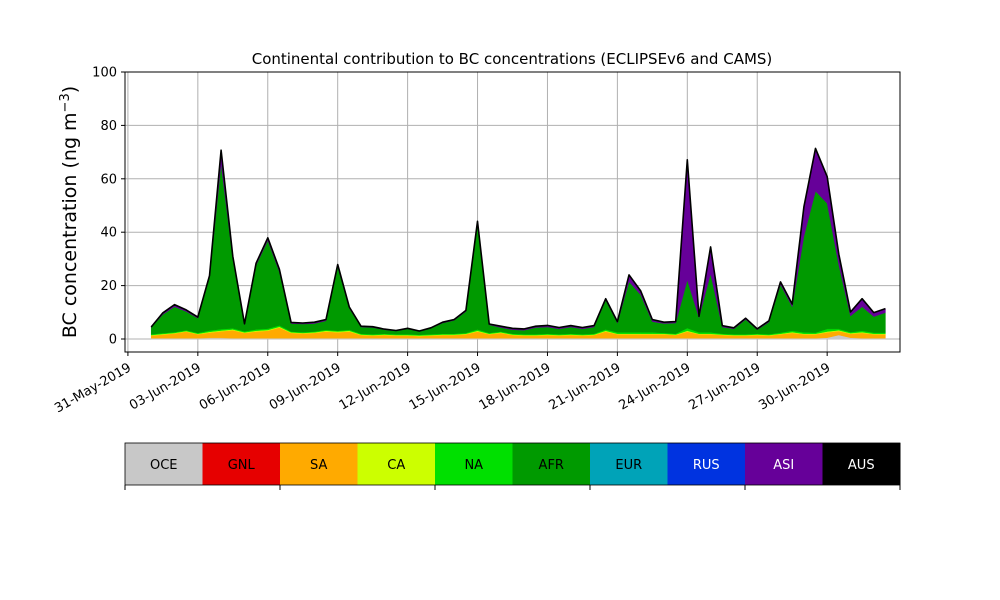  Describe the element at coordinates (515, 386) in the screenshot. I see `x-tick-label: 18-Jun-2019` at that location.